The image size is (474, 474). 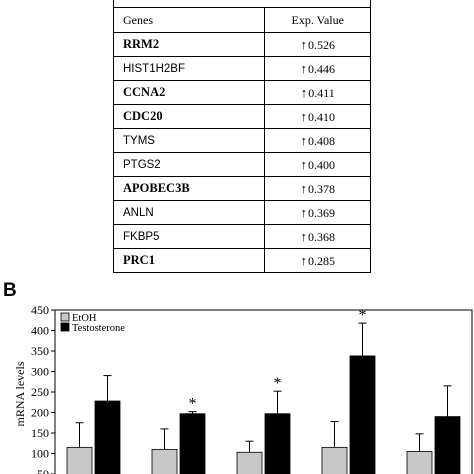 I want to click on table-row: PTGS2 ↑0.400, so click(x=241, y=164).